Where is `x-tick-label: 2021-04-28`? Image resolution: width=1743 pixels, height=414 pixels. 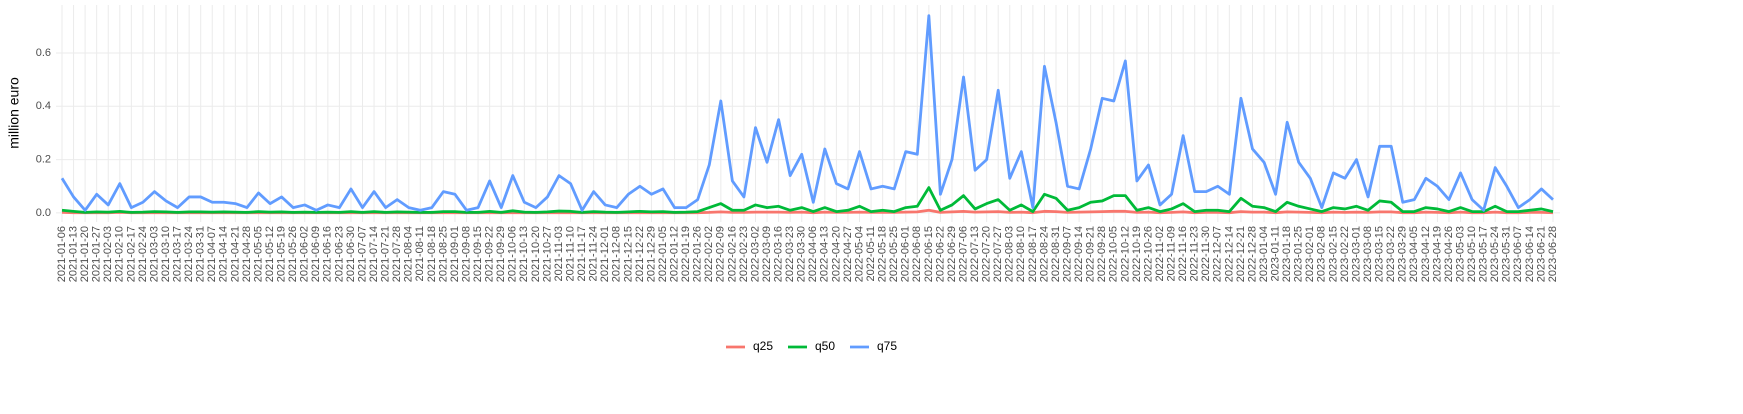 x-tick-label: 2021-04-28 is located at coordinates (247, 254).